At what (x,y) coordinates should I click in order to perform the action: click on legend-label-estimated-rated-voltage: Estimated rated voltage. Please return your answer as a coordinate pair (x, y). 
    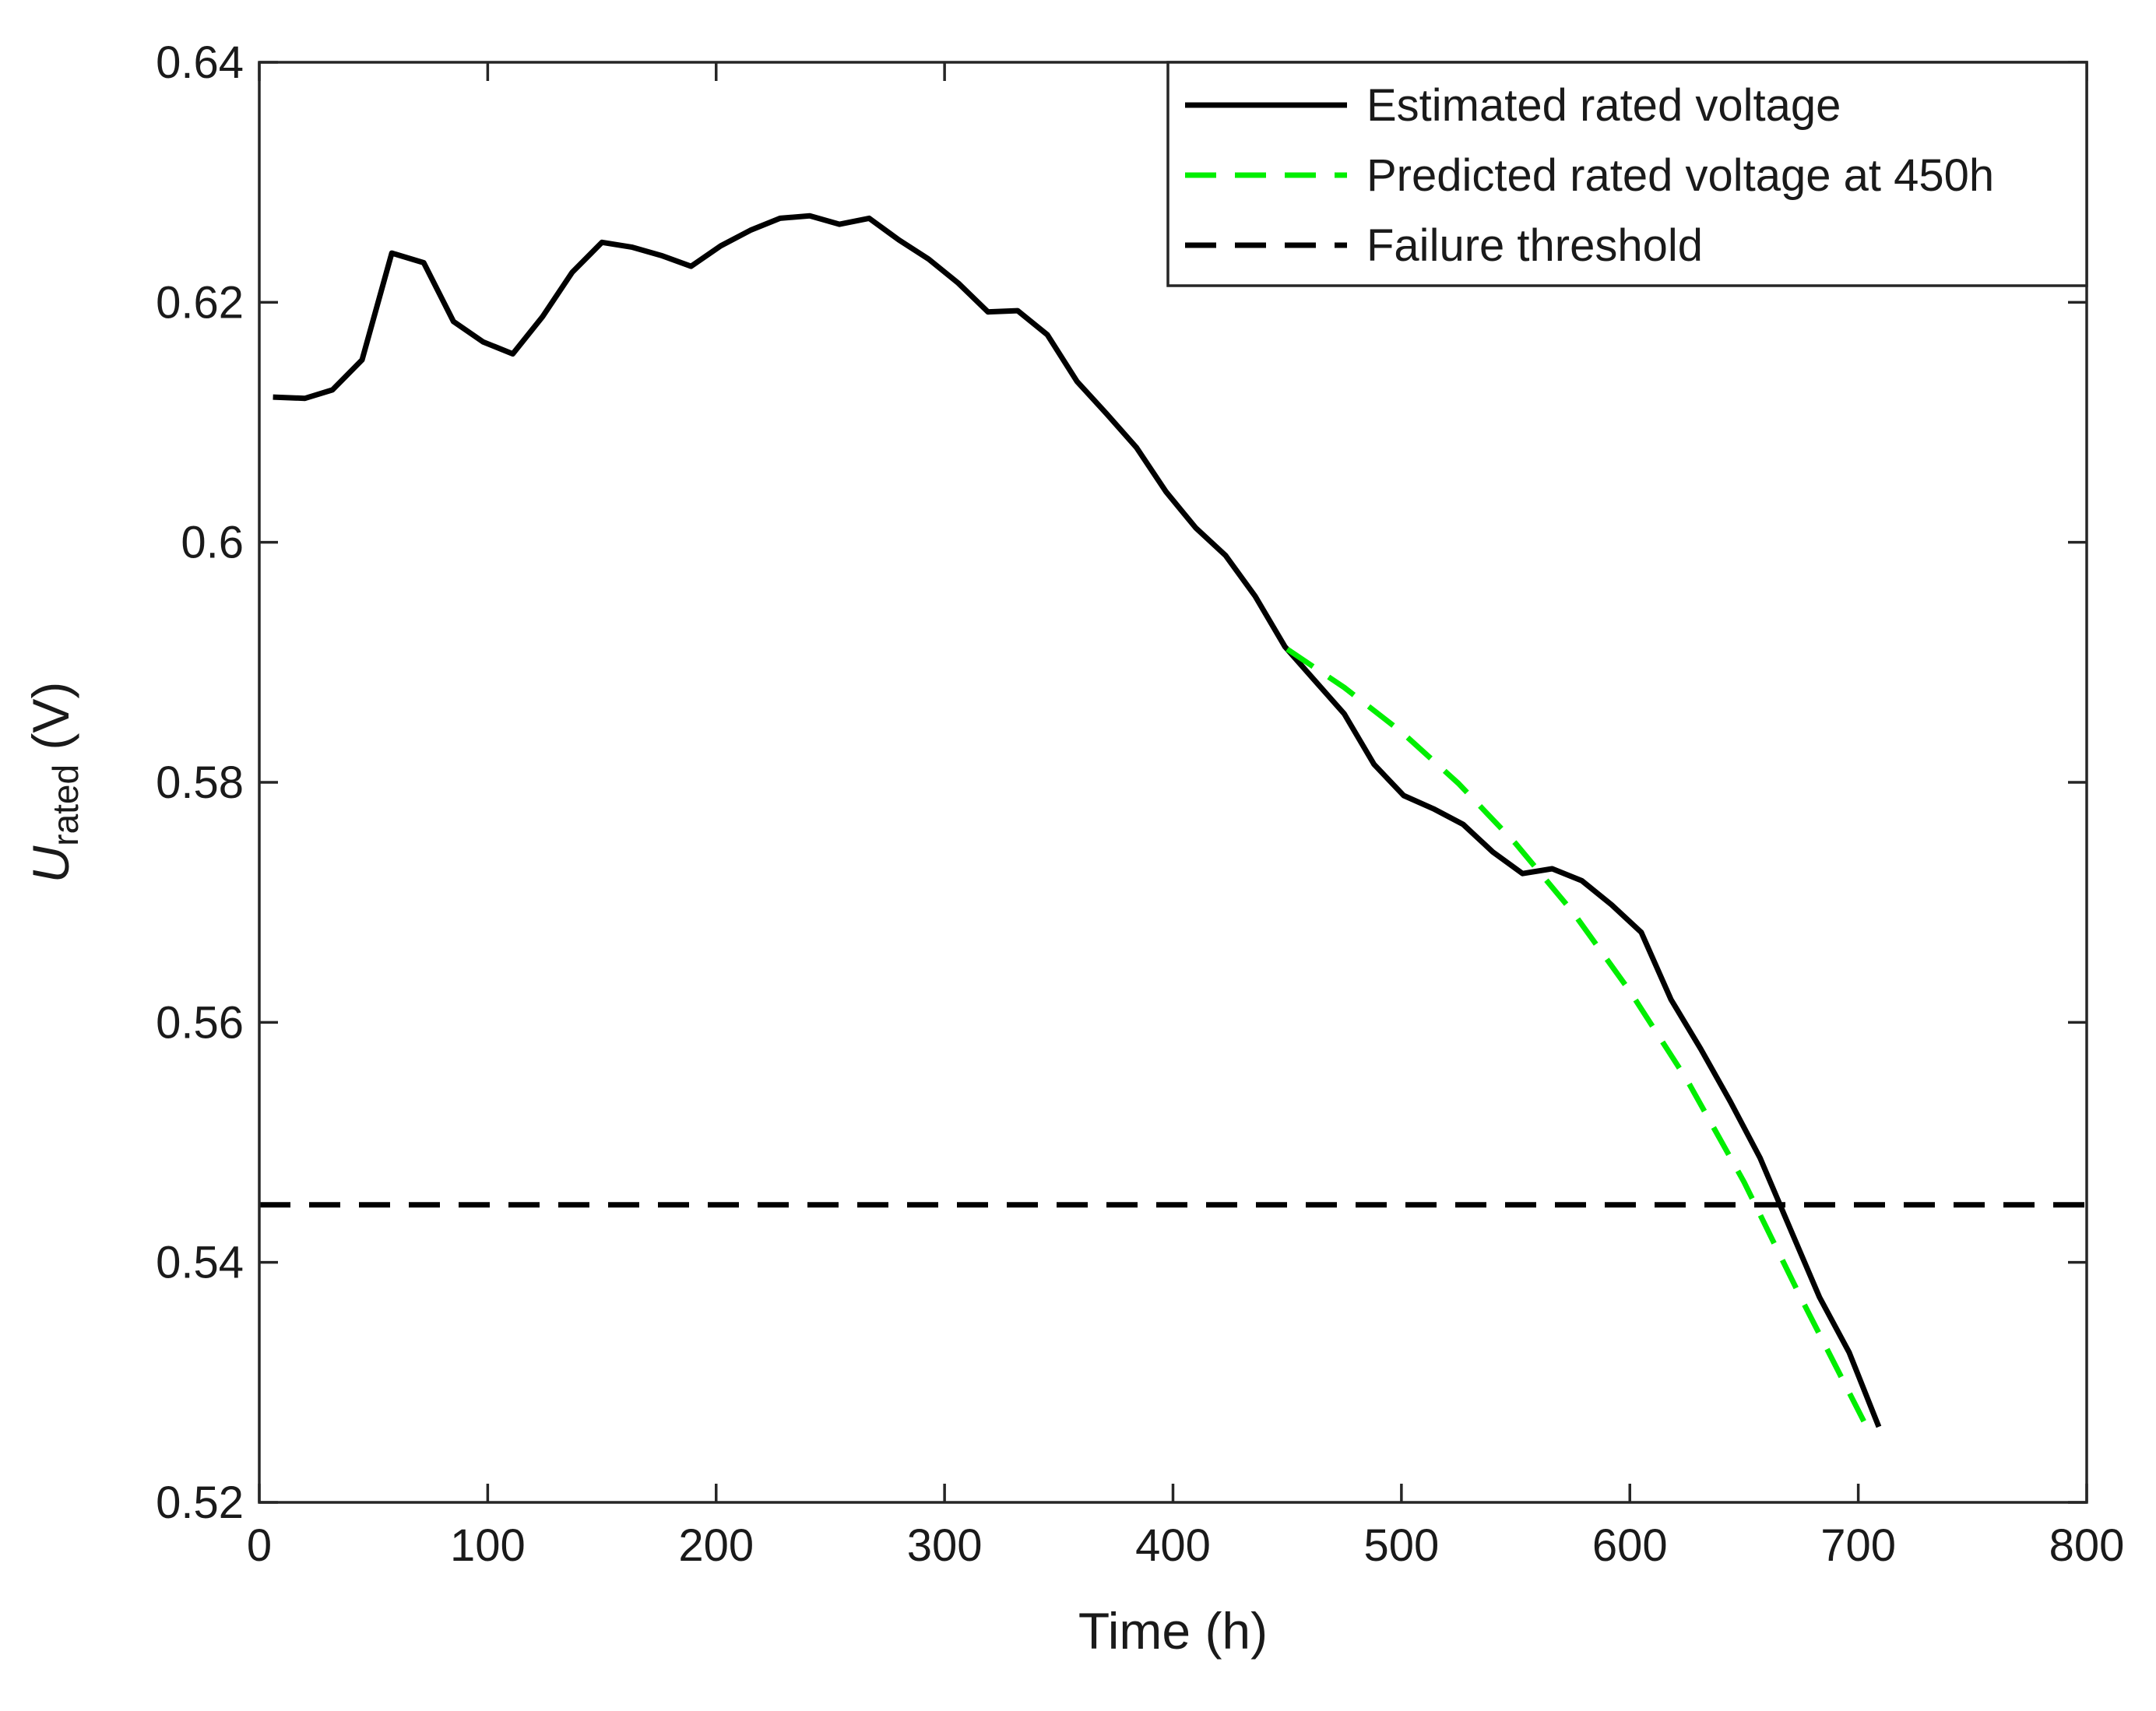
    Looking at the image, I should click on (1603, 105).